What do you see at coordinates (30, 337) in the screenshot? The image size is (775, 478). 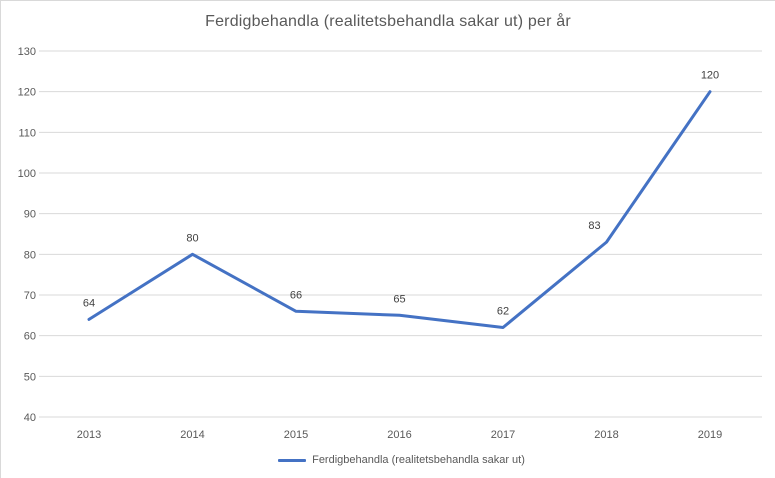 I see `y-tick-label-60: 60` at bounding box center [30, 337].